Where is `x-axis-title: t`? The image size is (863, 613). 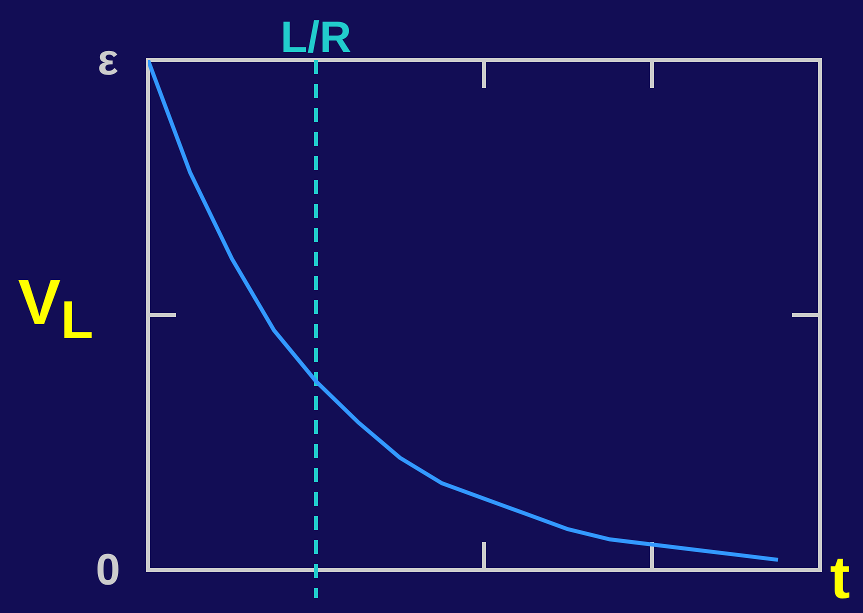
x-axis-title: t is located at coordinates (840, 577).